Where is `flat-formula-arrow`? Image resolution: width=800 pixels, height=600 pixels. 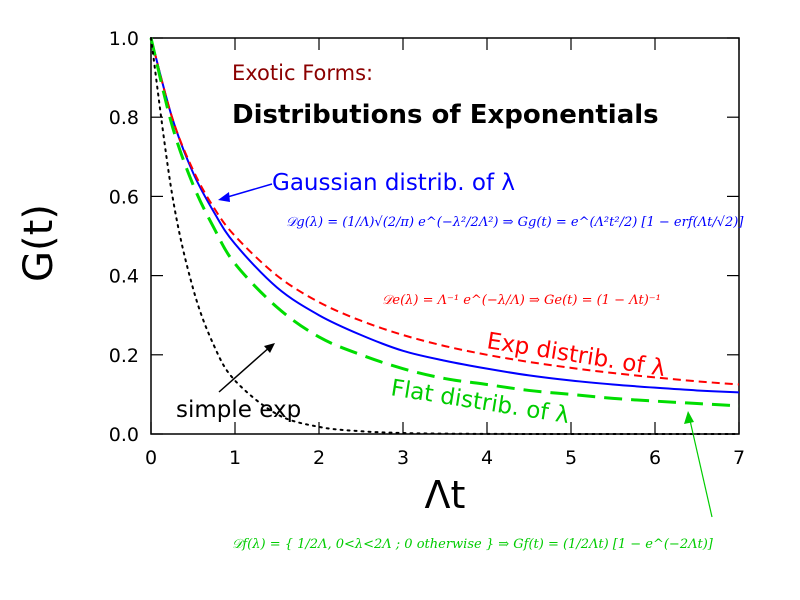
flat-formula-arrow is located at coordinates (698, 464).